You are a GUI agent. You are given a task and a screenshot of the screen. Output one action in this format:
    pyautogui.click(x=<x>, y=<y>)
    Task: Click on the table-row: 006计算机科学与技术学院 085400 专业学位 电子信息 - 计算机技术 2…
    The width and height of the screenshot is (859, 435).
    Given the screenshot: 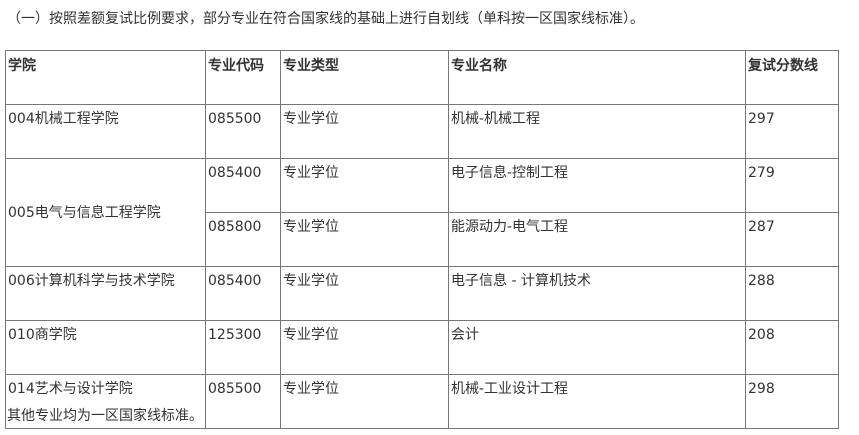 What is the action you would take?
    pyautogui.click(x=422, y=293)
    